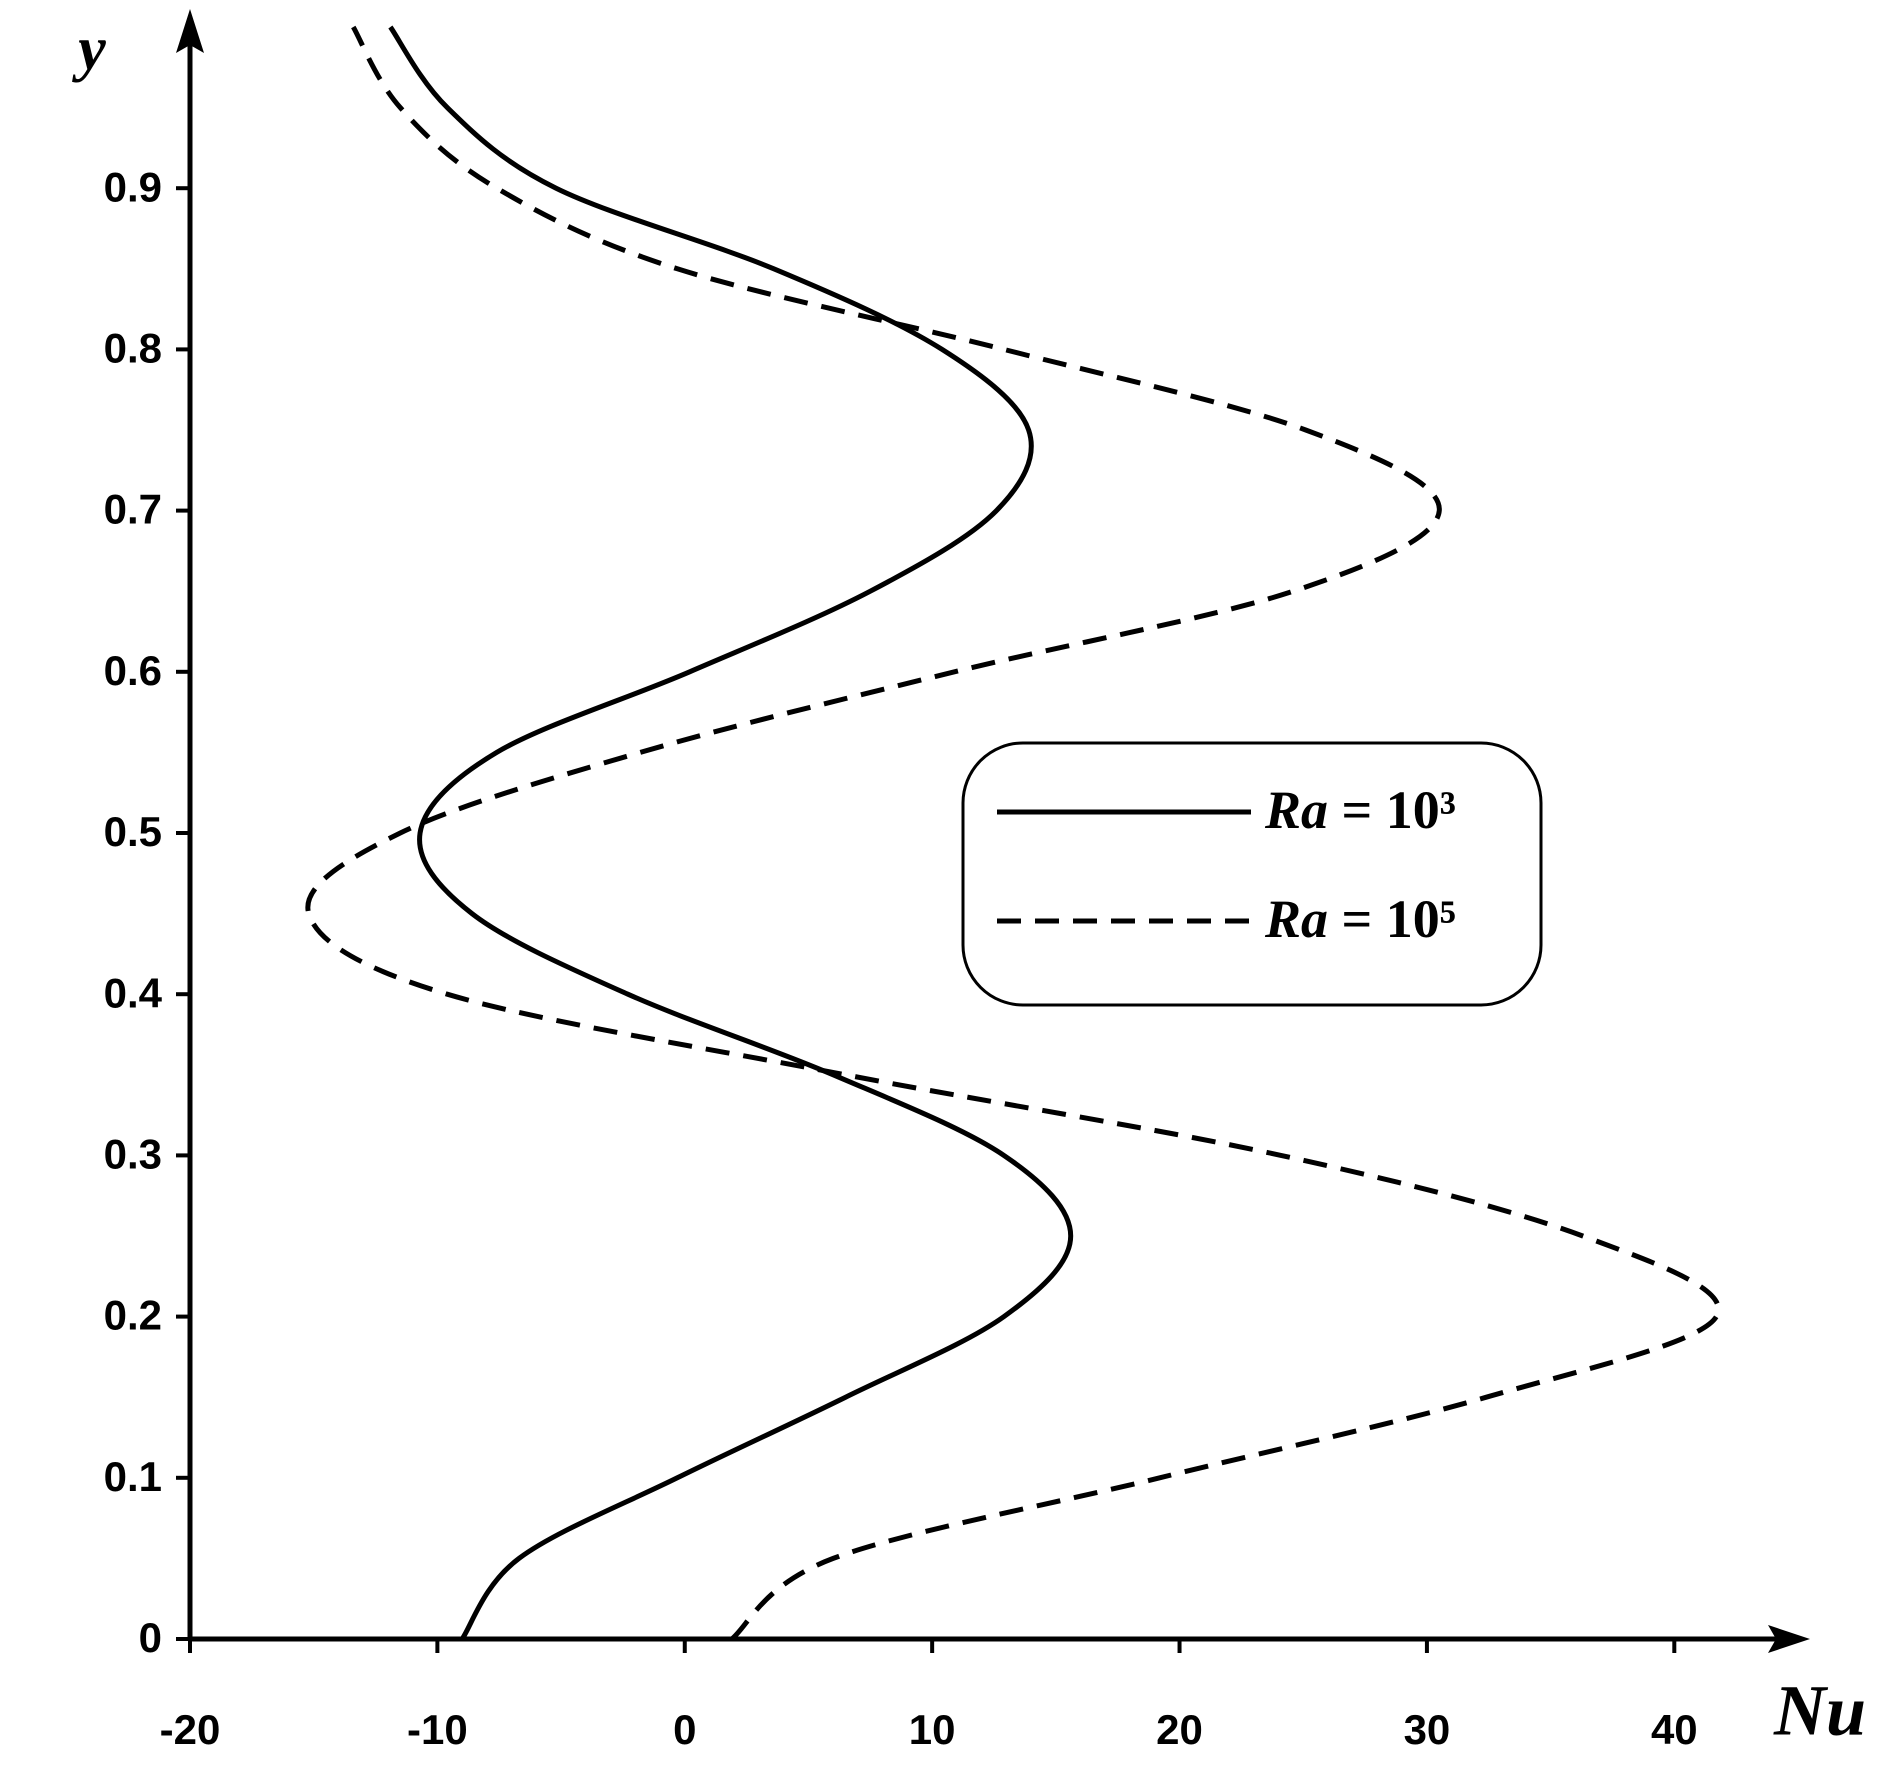  I want to click on x-tick-label: 10, so click(932, 1729).